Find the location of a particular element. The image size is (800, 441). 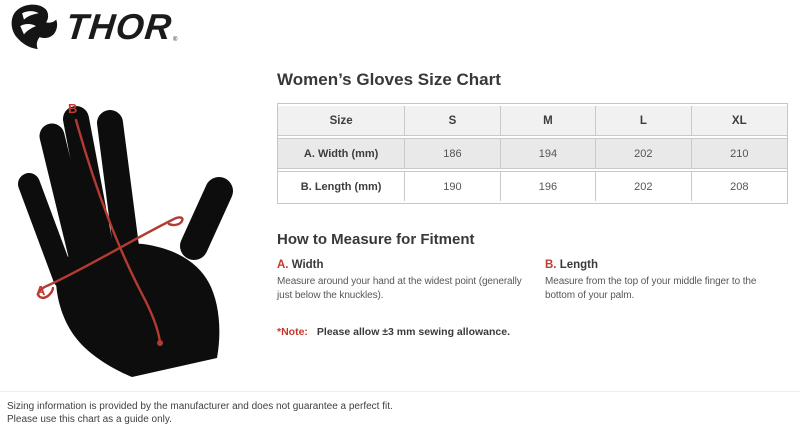

registered-mark: ® is located at coordinates (175, 40).